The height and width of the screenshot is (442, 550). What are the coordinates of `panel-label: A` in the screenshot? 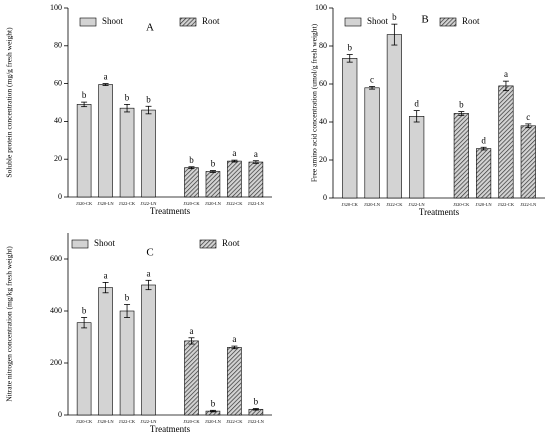 It's located at (150, 28).